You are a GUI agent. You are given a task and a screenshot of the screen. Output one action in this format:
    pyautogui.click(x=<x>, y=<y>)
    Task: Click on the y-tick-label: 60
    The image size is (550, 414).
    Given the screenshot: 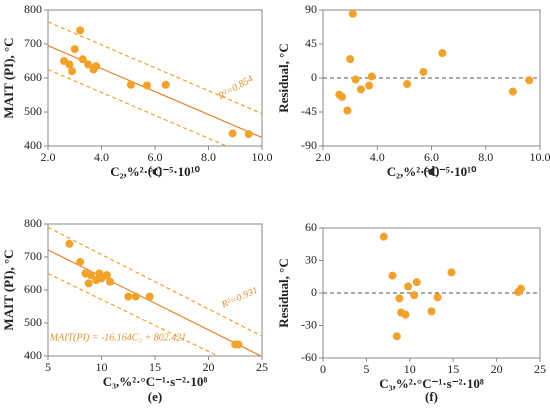 What is the action you would take?
    pyautogui.click(x=311, y=227)
    